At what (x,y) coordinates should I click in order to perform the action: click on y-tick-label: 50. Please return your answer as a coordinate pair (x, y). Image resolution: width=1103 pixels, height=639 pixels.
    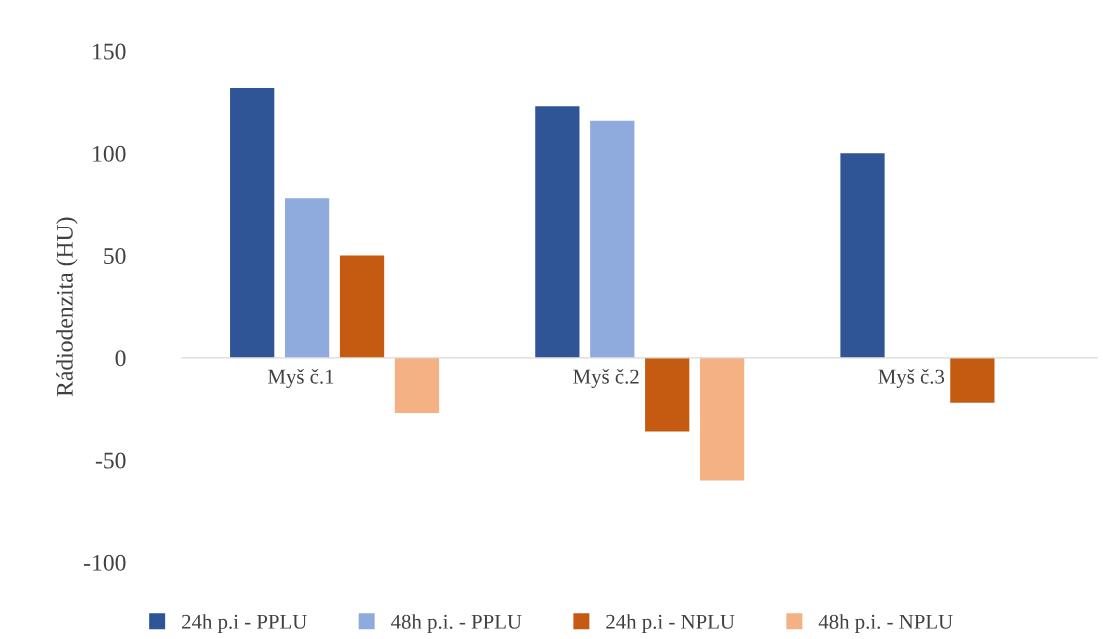
    Looking at the image, I should click on (115, 256).